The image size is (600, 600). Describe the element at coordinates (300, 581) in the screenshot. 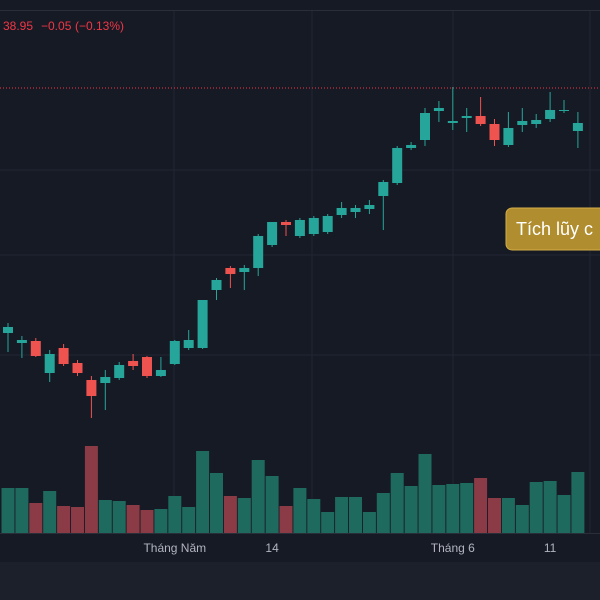

I see `bottom-strip` at that location.